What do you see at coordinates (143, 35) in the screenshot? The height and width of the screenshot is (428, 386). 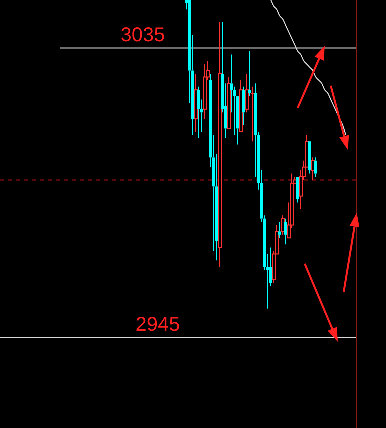 I see `ref-line-label: 3035` at bounding box center [143, 35].